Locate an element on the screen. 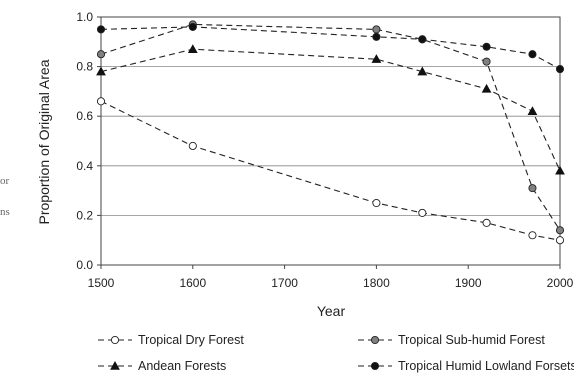  legend-marker-tropical-humid-lowland-forsets is located at coordinates (375, 366).